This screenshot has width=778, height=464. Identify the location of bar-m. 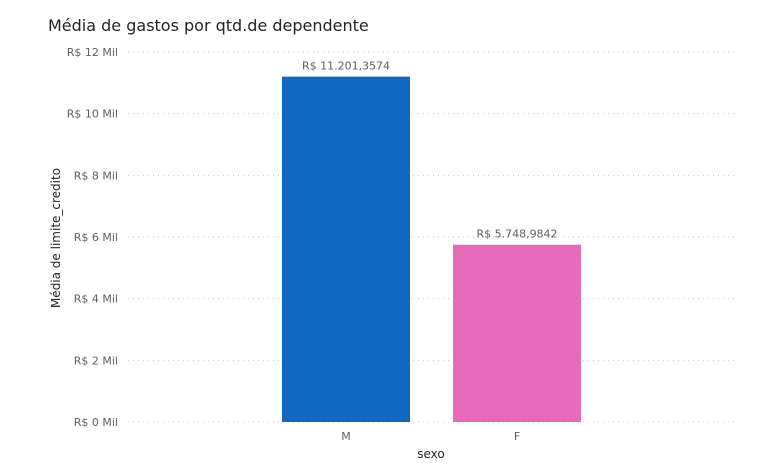
(346, 249).